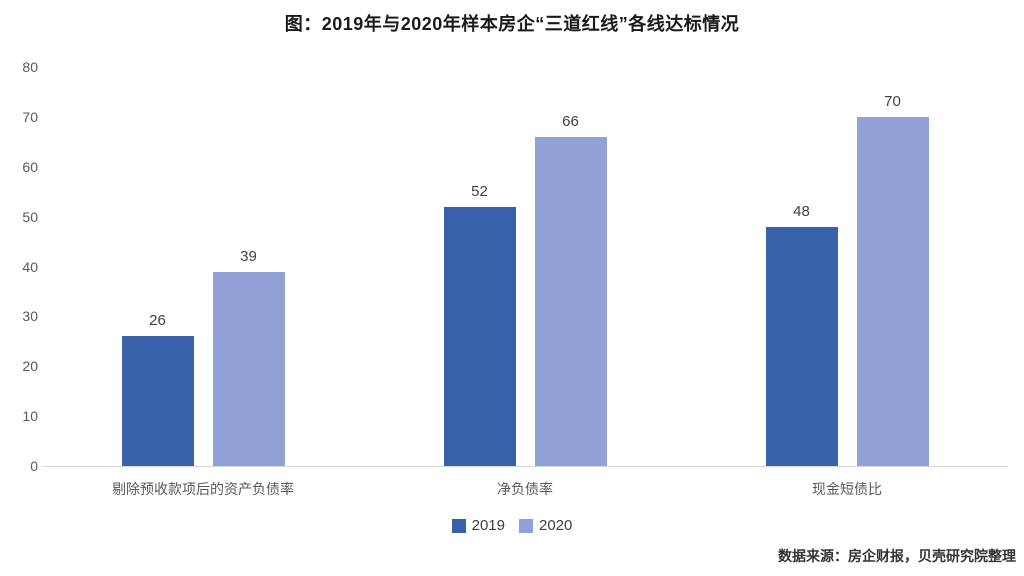  What do you see at coordinates (512, 24) in the screenshot?
I see `chart-title: 图：2019年与2020年样本房企“三道红线”各线达标情况` at bounding box center [512, 24].